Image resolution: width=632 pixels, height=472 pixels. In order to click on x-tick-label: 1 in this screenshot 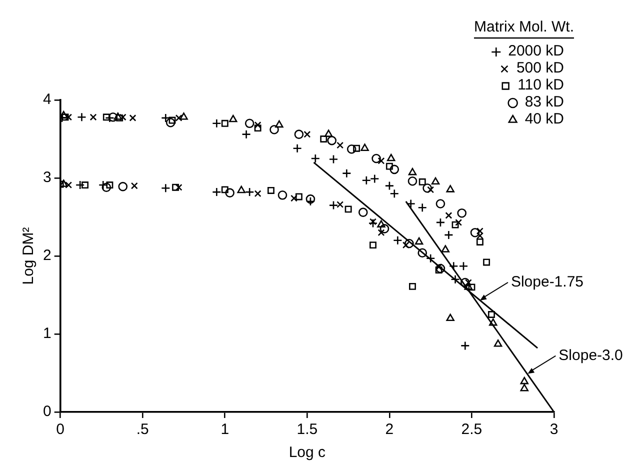, I will do `click(225, 429)`.